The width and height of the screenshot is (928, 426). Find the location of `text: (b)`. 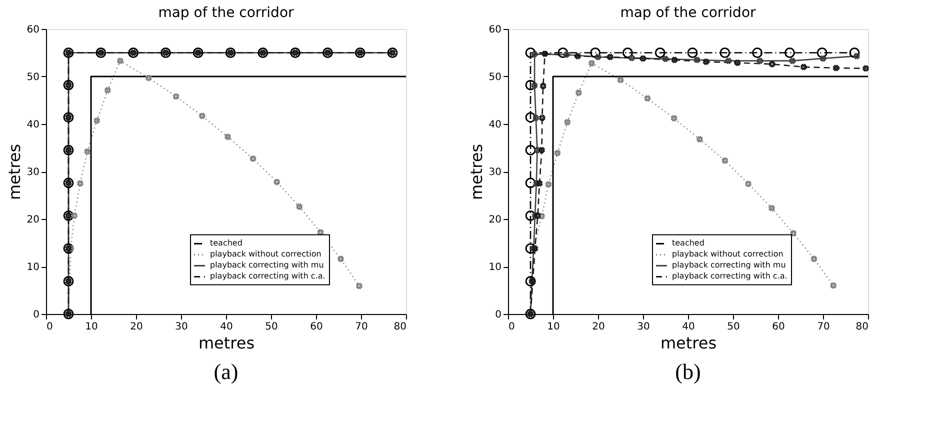

text: (b) is located at coordinates (688, 371).